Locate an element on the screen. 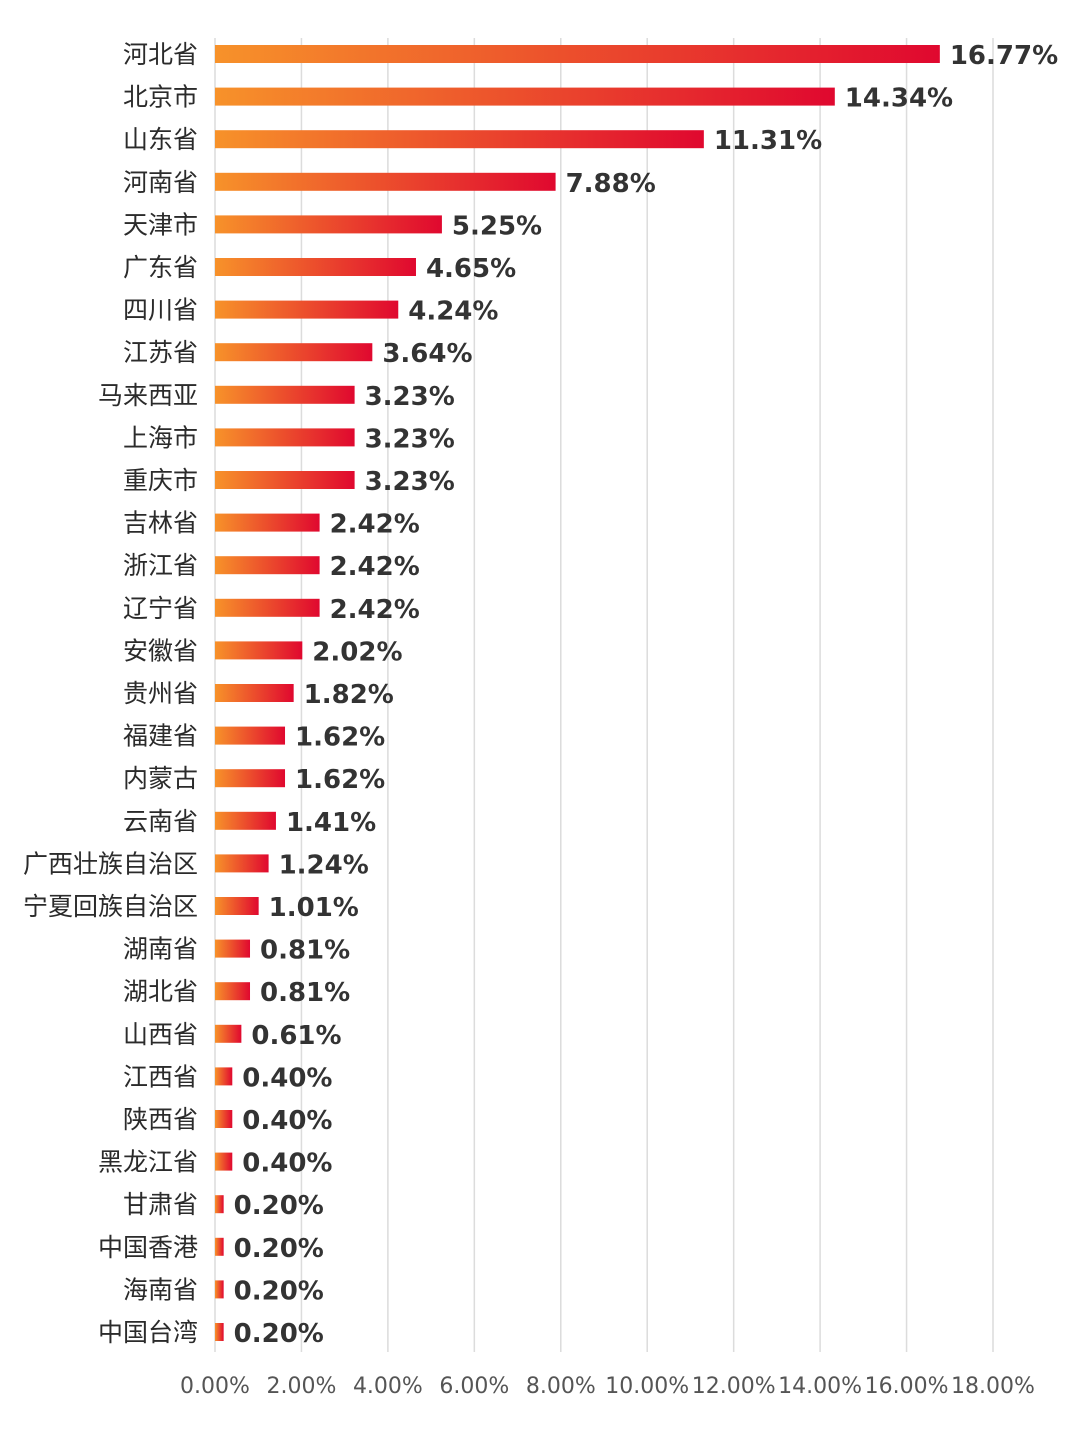 This screenshot has width=1080, height=1435. category-label: 黑龙江省 is located at coordinates (148, 1162).